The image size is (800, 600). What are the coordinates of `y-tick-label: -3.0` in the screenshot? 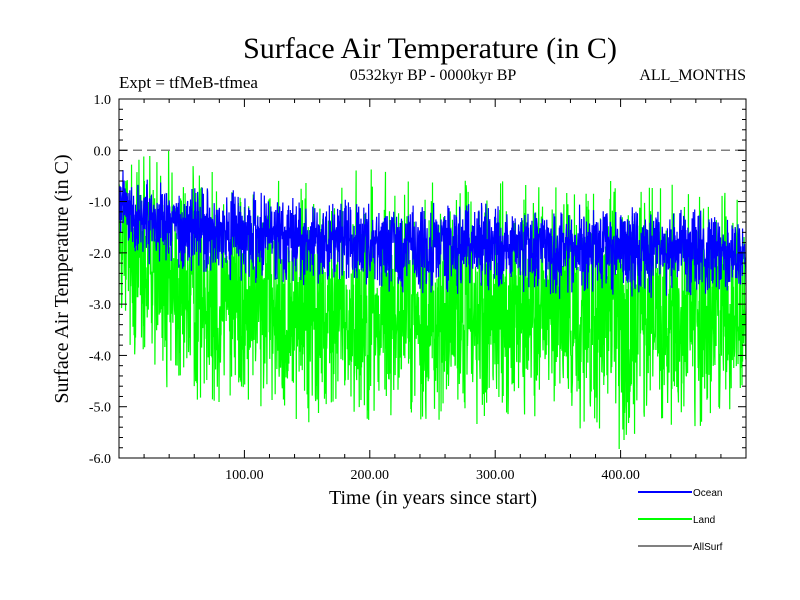 It's located at (100, 305).